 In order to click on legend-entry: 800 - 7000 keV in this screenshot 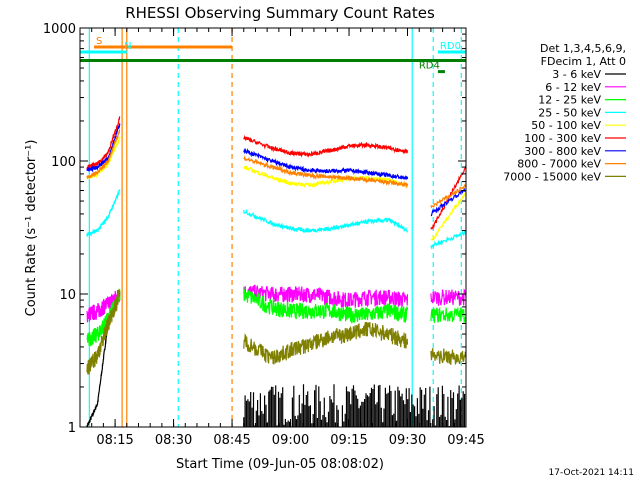, I will do `click(559, 164)`.